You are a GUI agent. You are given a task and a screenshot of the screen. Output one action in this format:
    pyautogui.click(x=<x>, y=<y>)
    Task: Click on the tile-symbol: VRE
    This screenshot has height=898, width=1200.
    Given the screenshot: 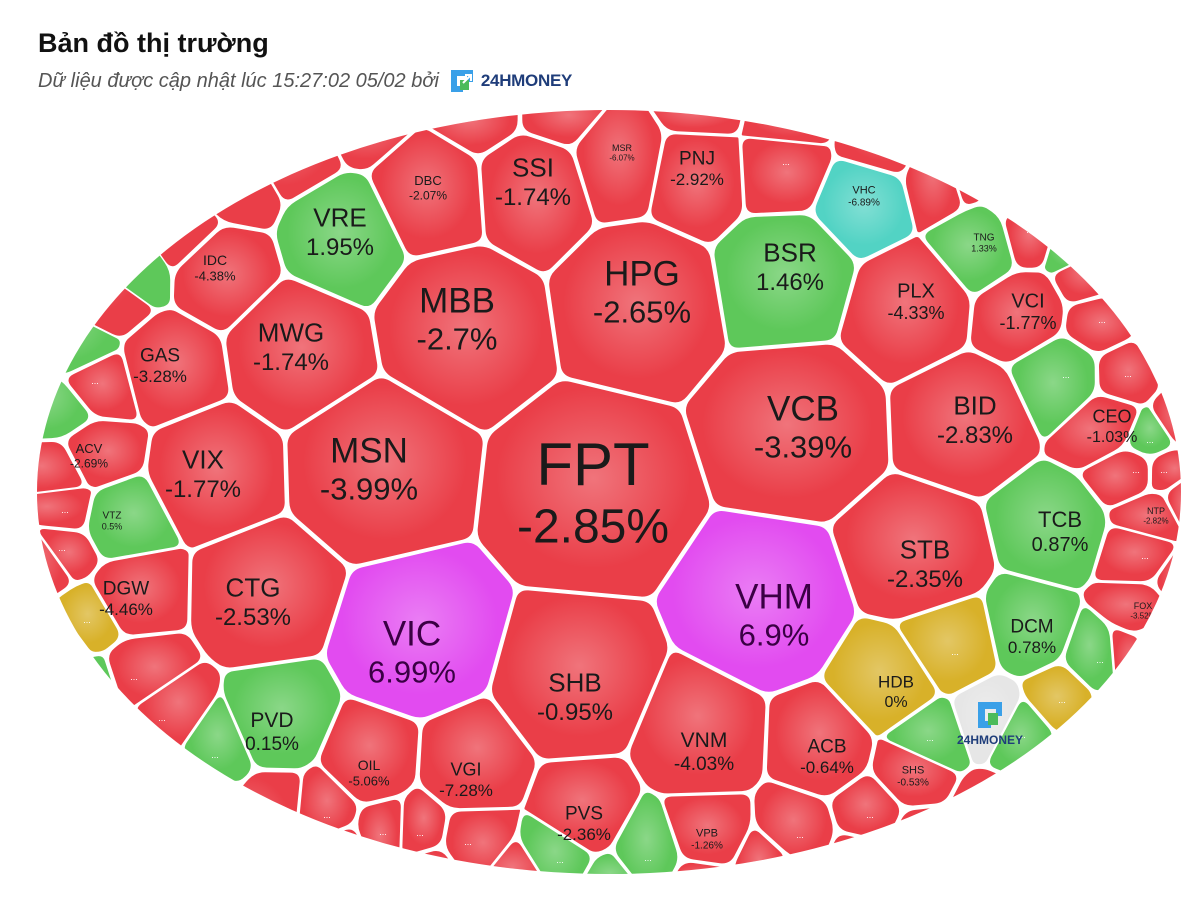 What is the action you would take?
    pyautogui.click(x=339, y=217)
    